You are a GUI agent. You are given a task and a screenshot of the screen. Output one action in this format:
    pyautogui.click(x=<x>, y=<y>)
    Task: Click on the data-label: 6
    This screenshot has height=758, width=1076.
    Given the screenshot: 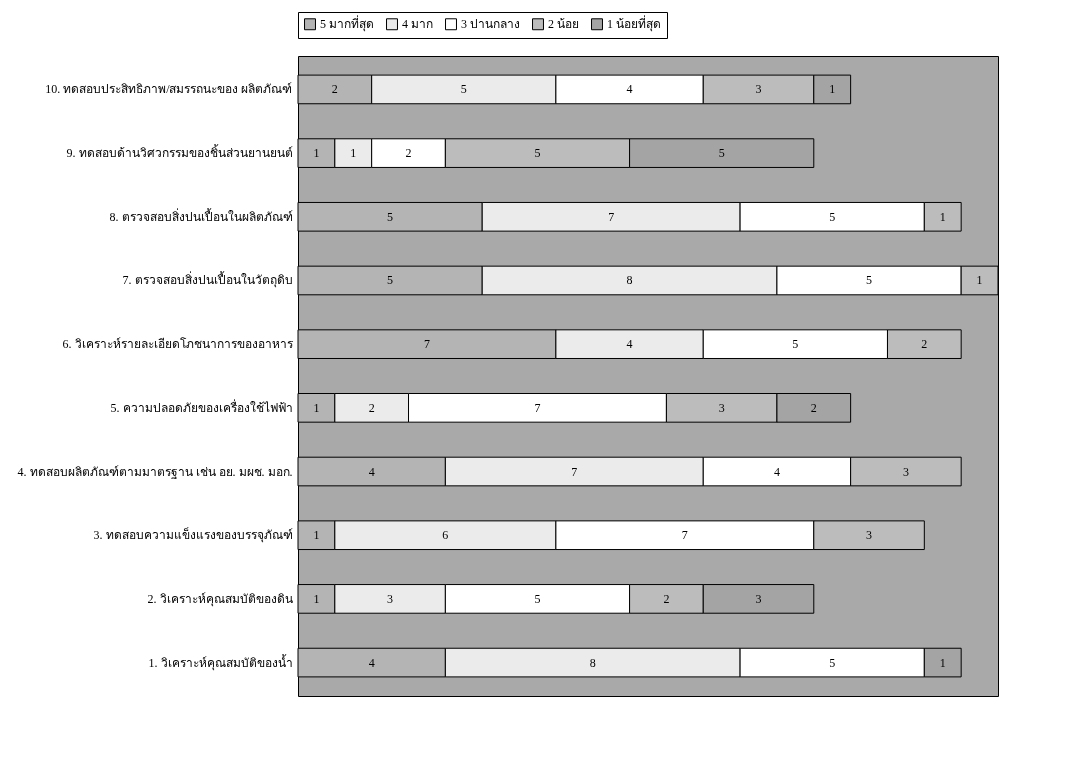 What is the action you would take?
    pyautogui.click(x=445, y=535)
    